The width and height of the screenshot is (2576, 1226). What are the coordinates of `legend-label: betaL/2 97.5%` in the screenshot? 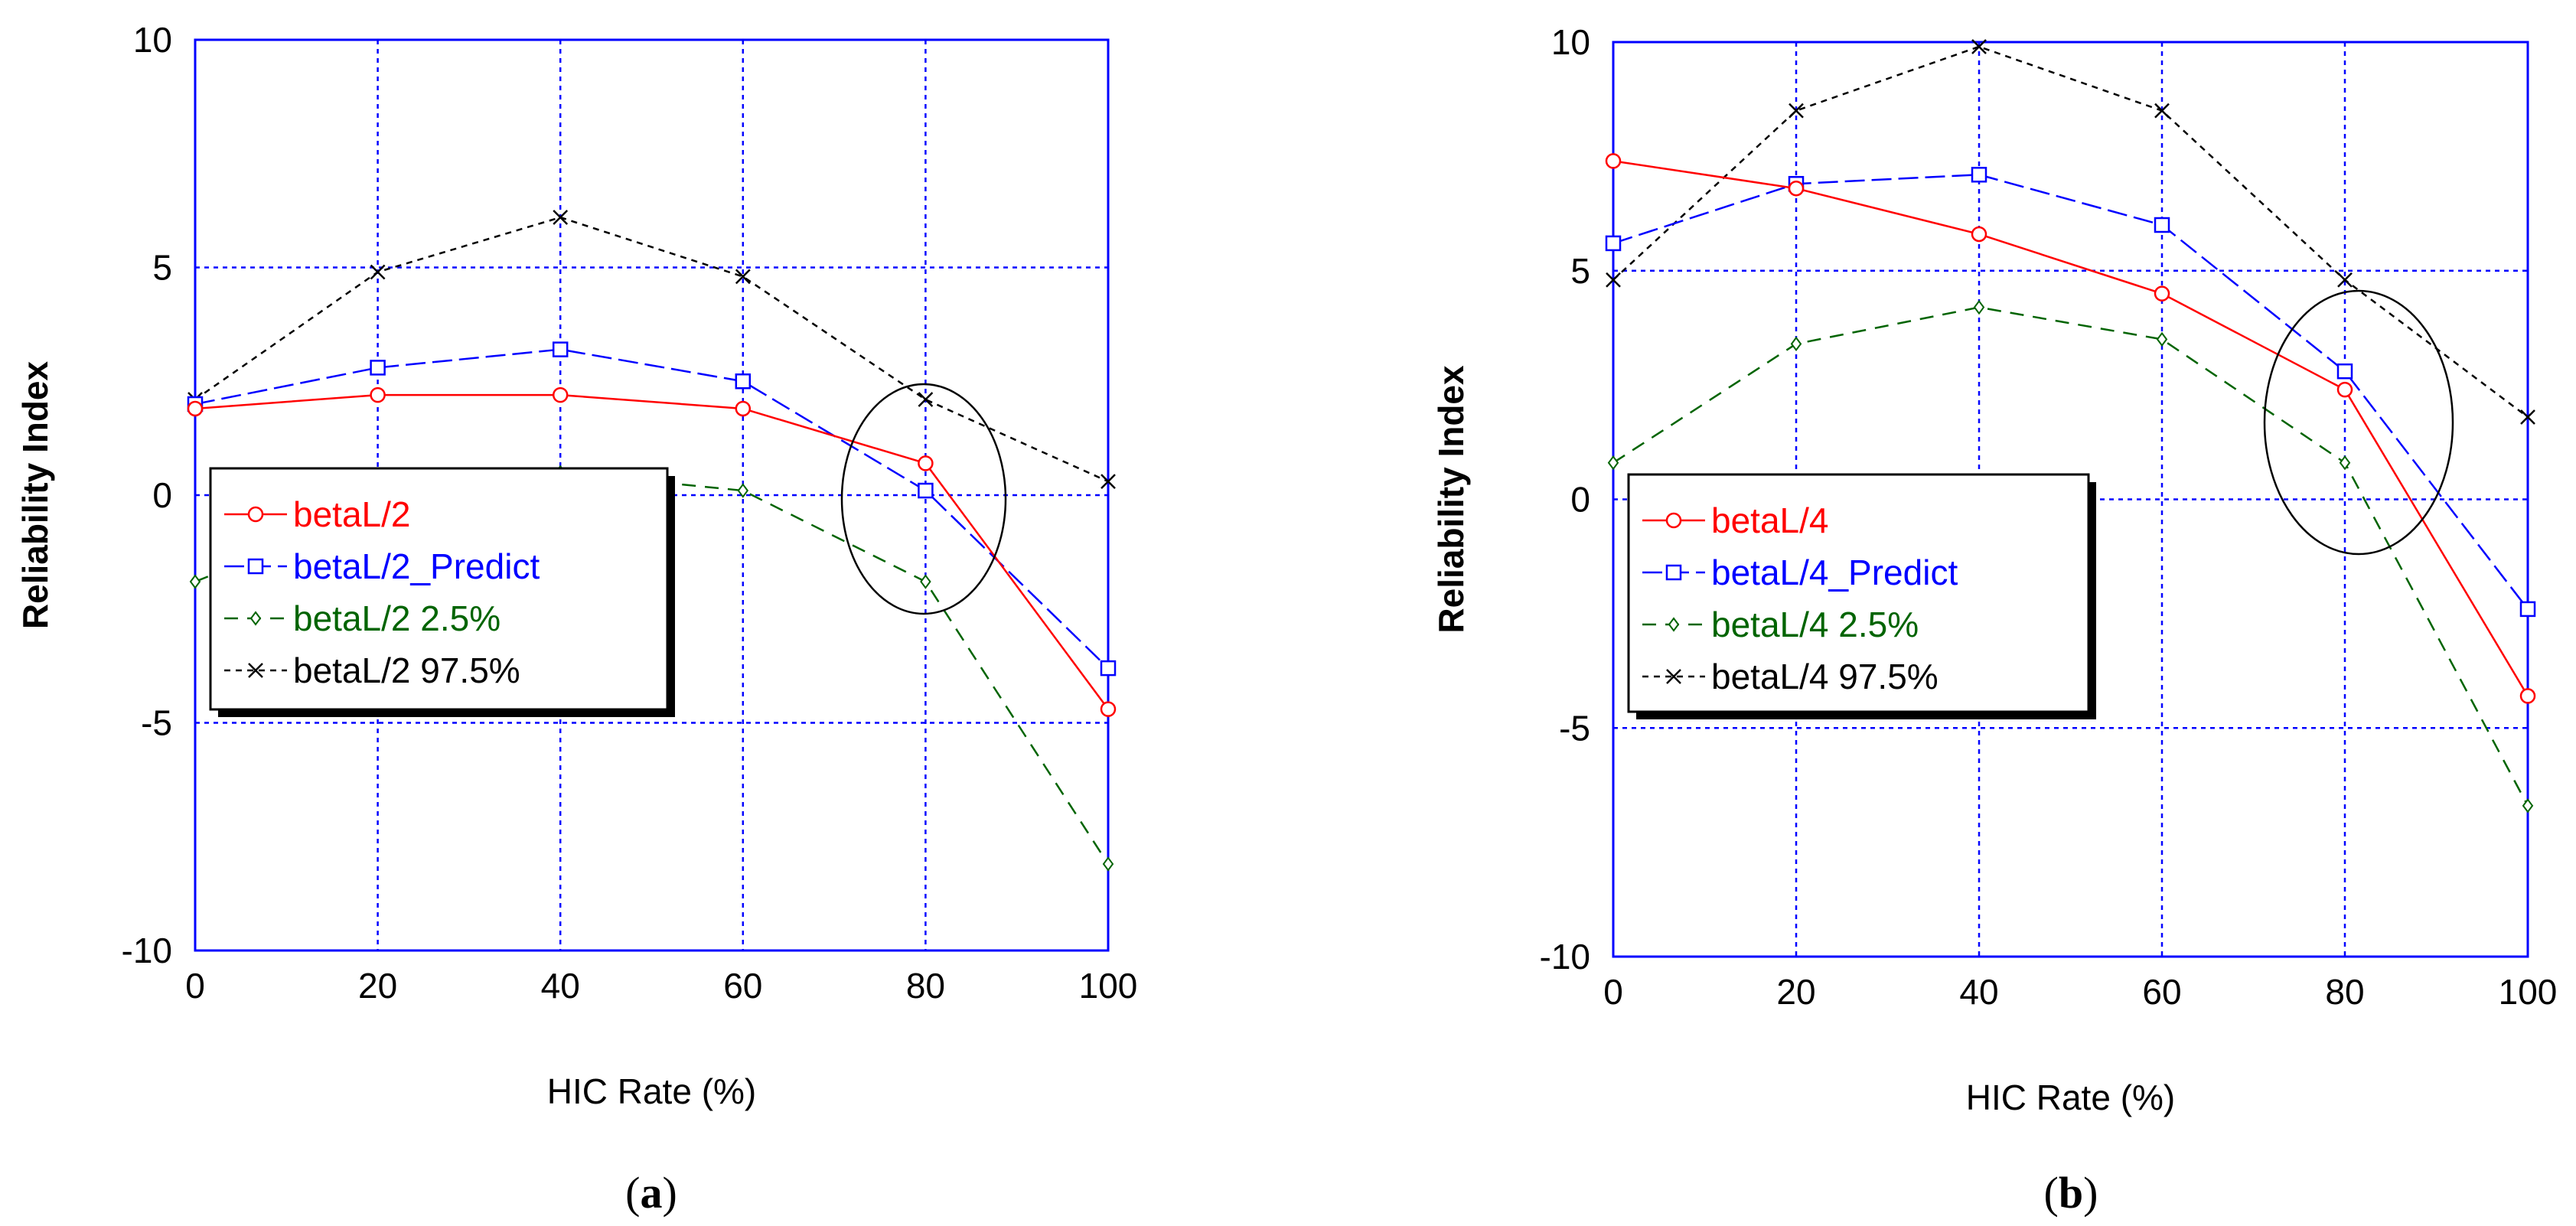 It's located at (406, 670).